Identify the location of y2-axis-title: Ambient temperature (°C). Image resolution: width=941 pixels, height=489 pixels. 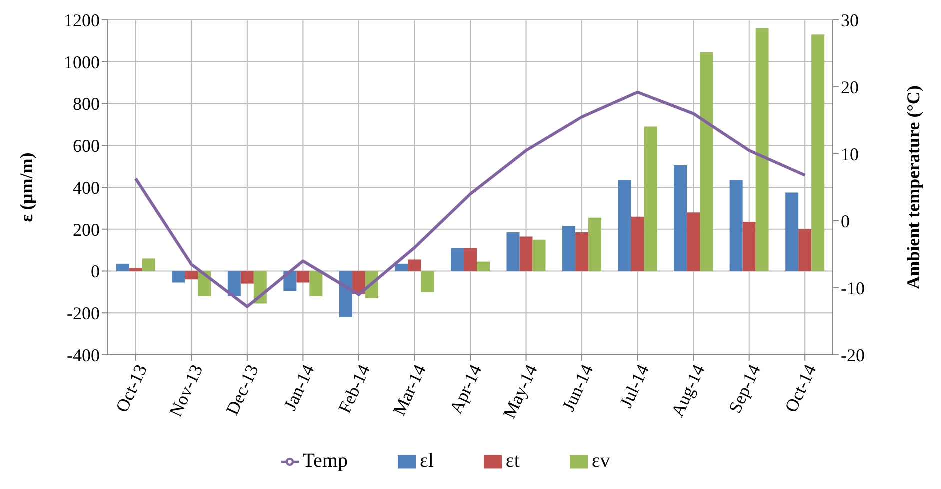
(913, 188).